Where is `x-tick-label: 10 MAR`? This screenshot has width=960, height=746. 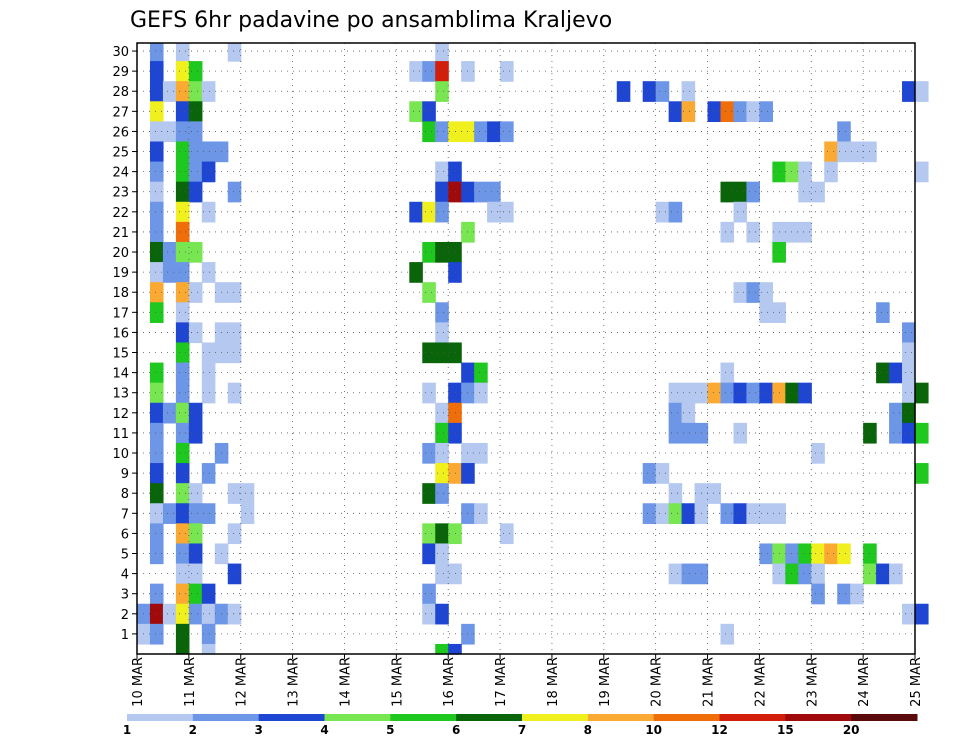
x-tick-label: 10 MAR is located at coordinates (138, 682).